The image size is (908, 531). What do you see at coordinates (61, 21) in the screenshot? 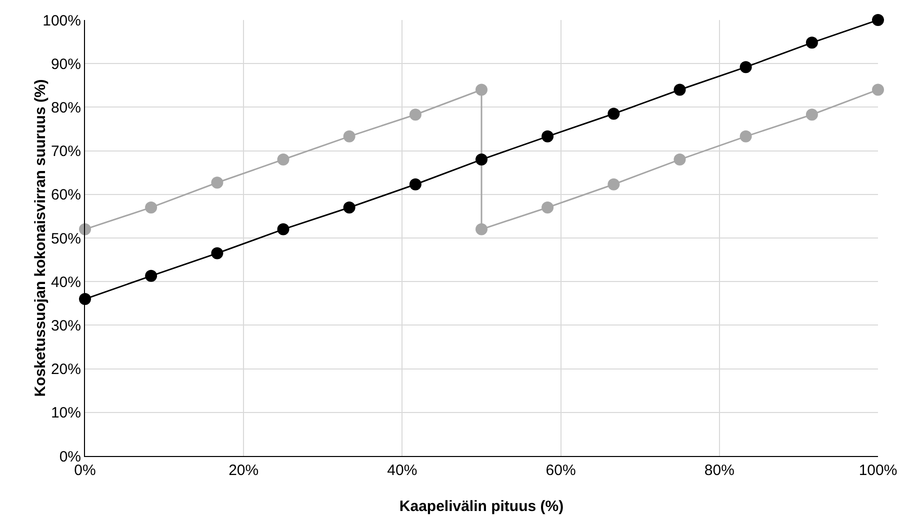
I see `y-tick-label: 100%` at bounding box center [61, 21].